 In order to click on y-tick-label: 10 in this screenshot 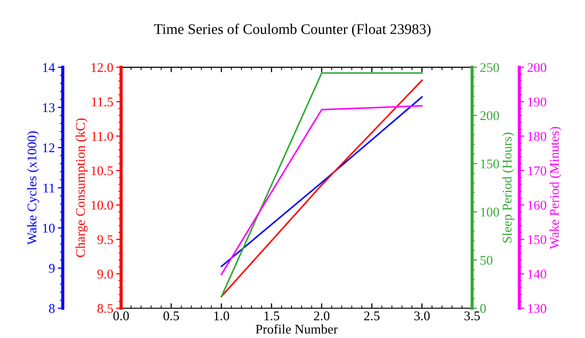, I will do `click(49, 228)`.